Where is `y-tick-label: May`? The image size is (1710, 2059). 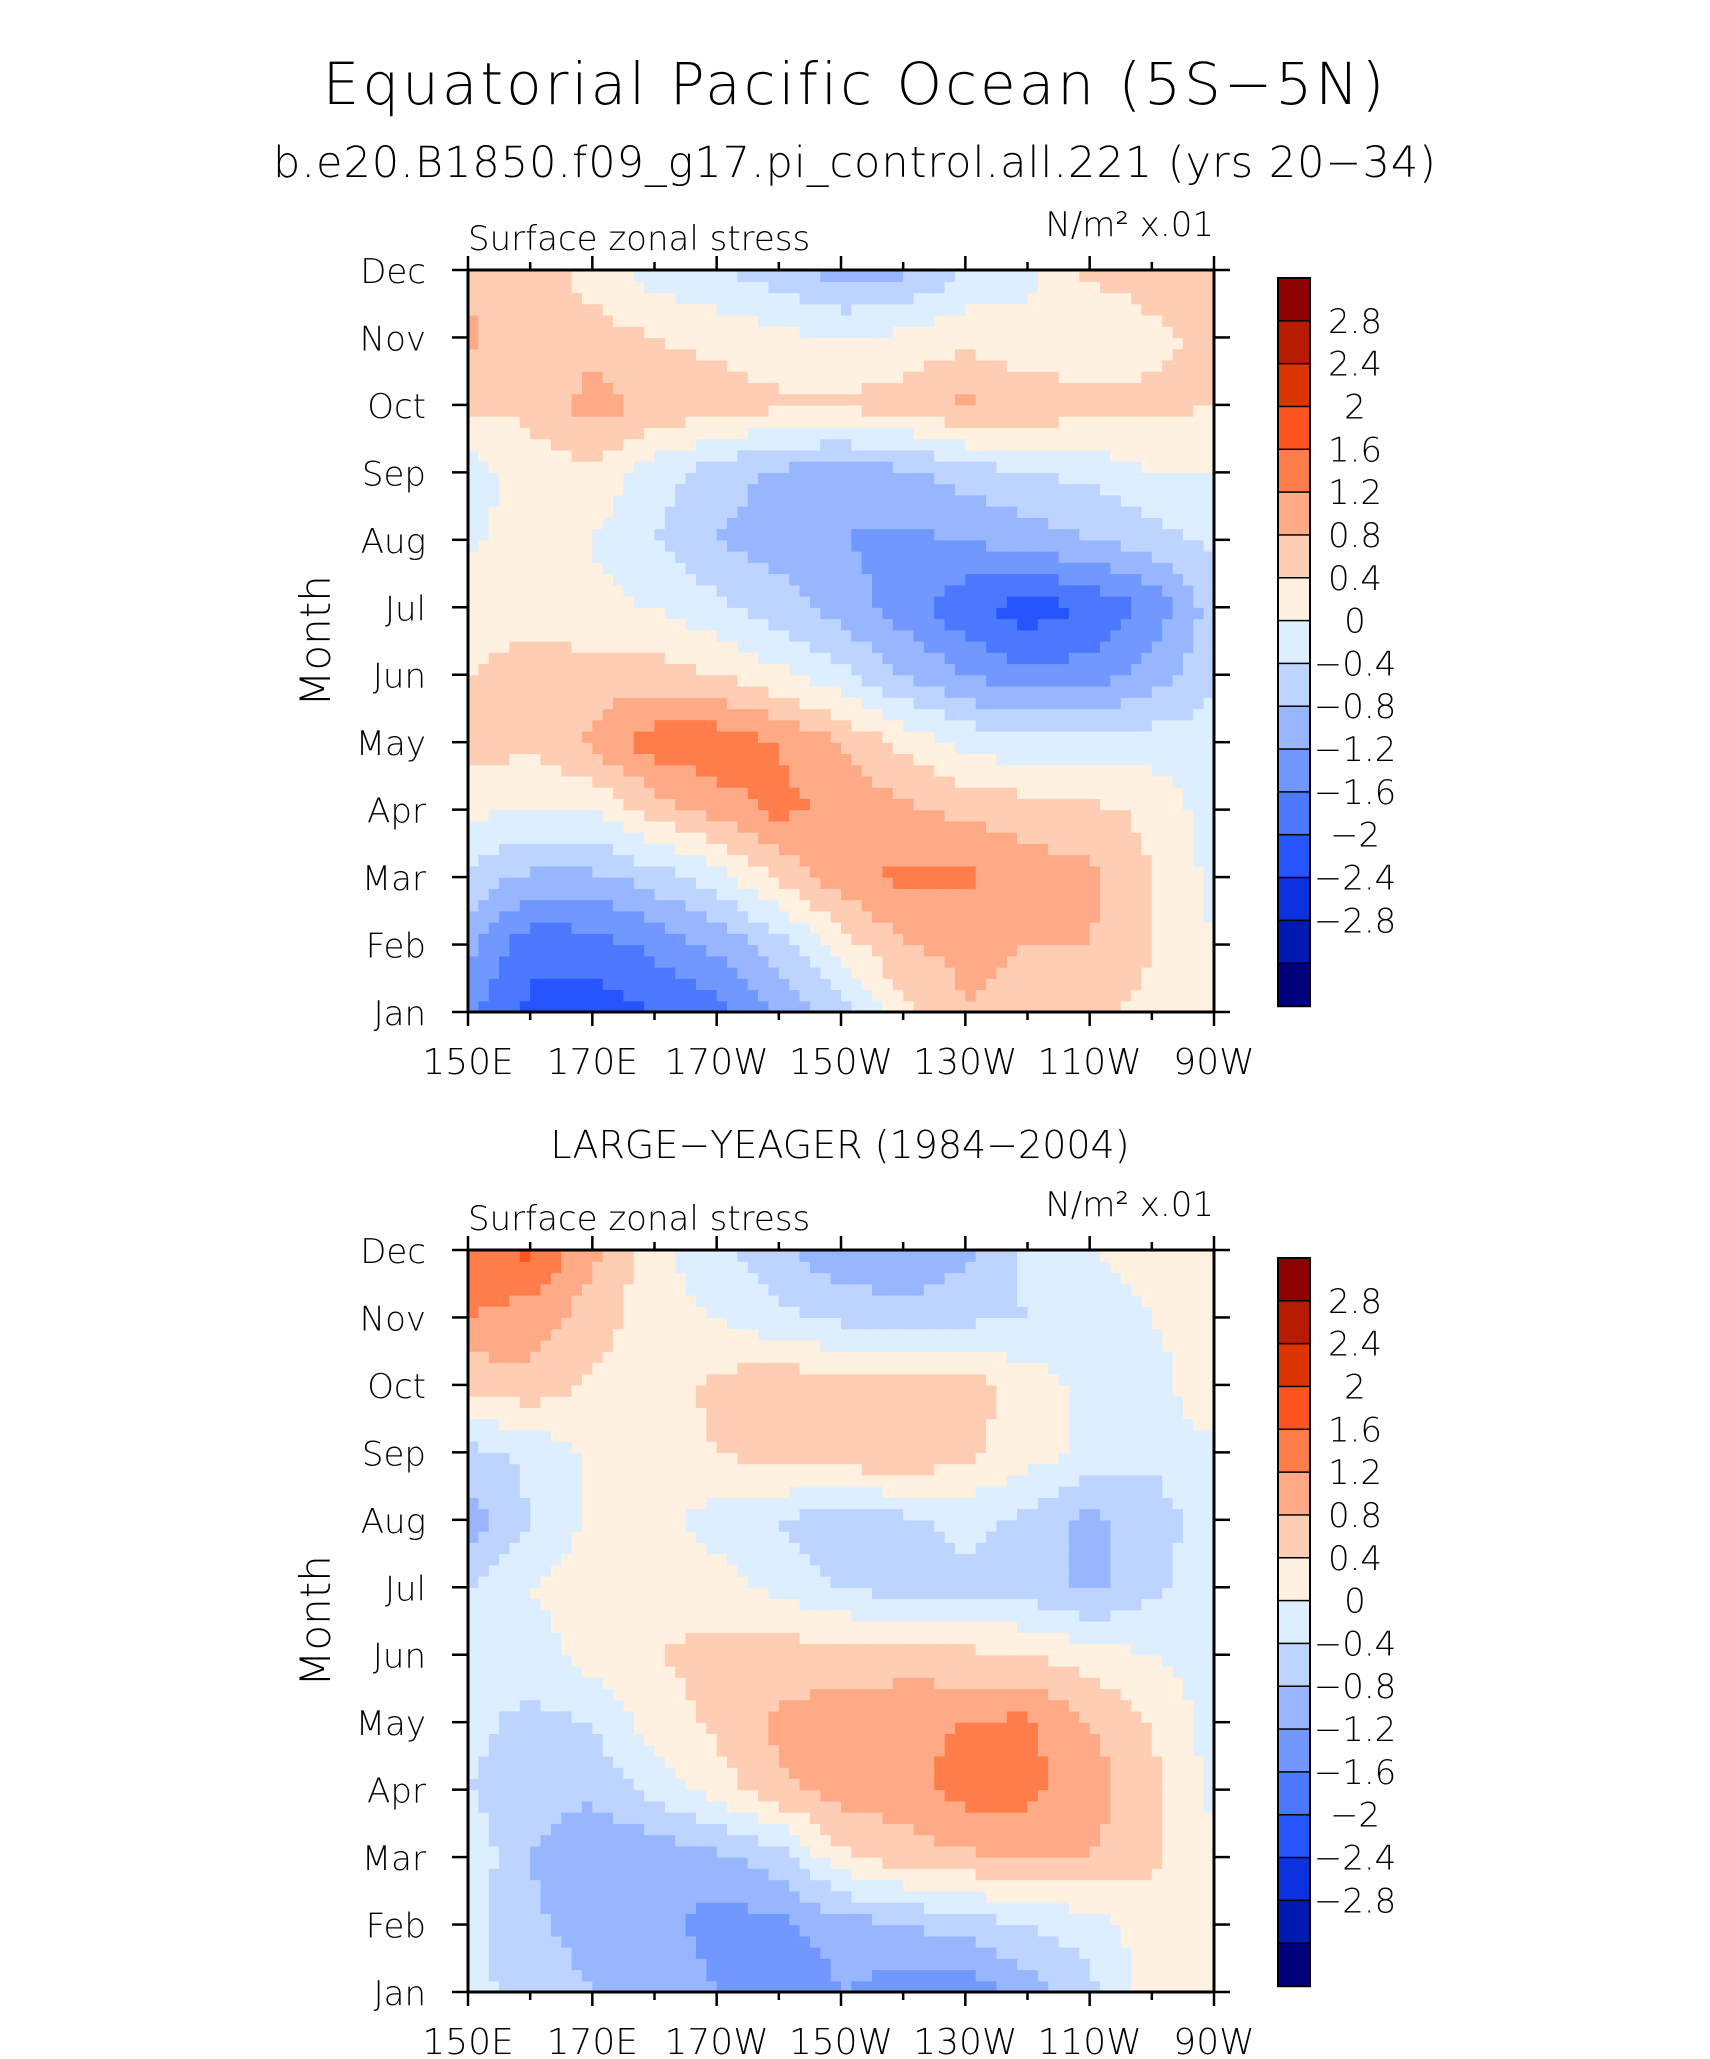 y-tick-label: May is located at coordinates (391, 744).